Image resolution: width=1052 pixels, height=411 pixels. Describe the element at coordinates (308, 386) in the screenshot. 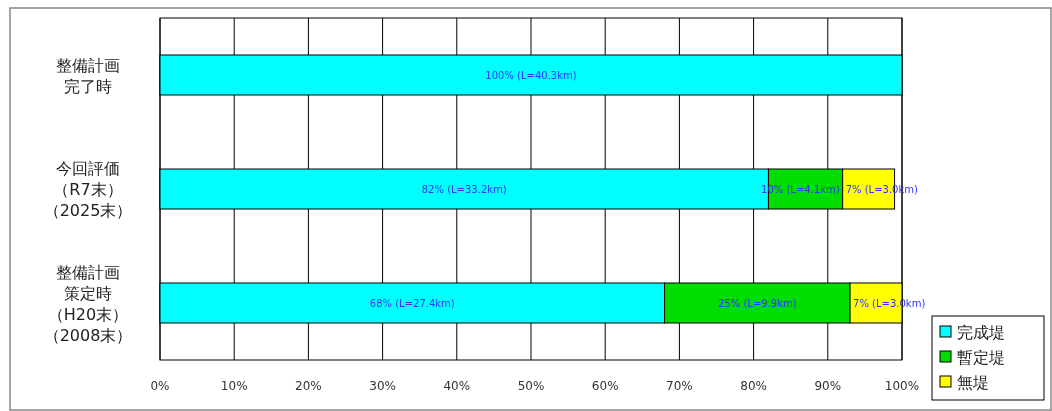

I see `x-tick-label: 20%` at that location.